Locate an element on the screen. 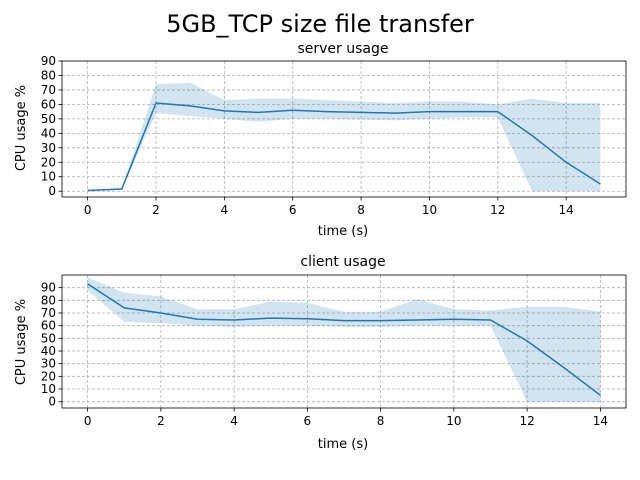 The height and width of the screenshot is (480, 640). client-x-tick-label: 6 is located at coordinates (308, 421).